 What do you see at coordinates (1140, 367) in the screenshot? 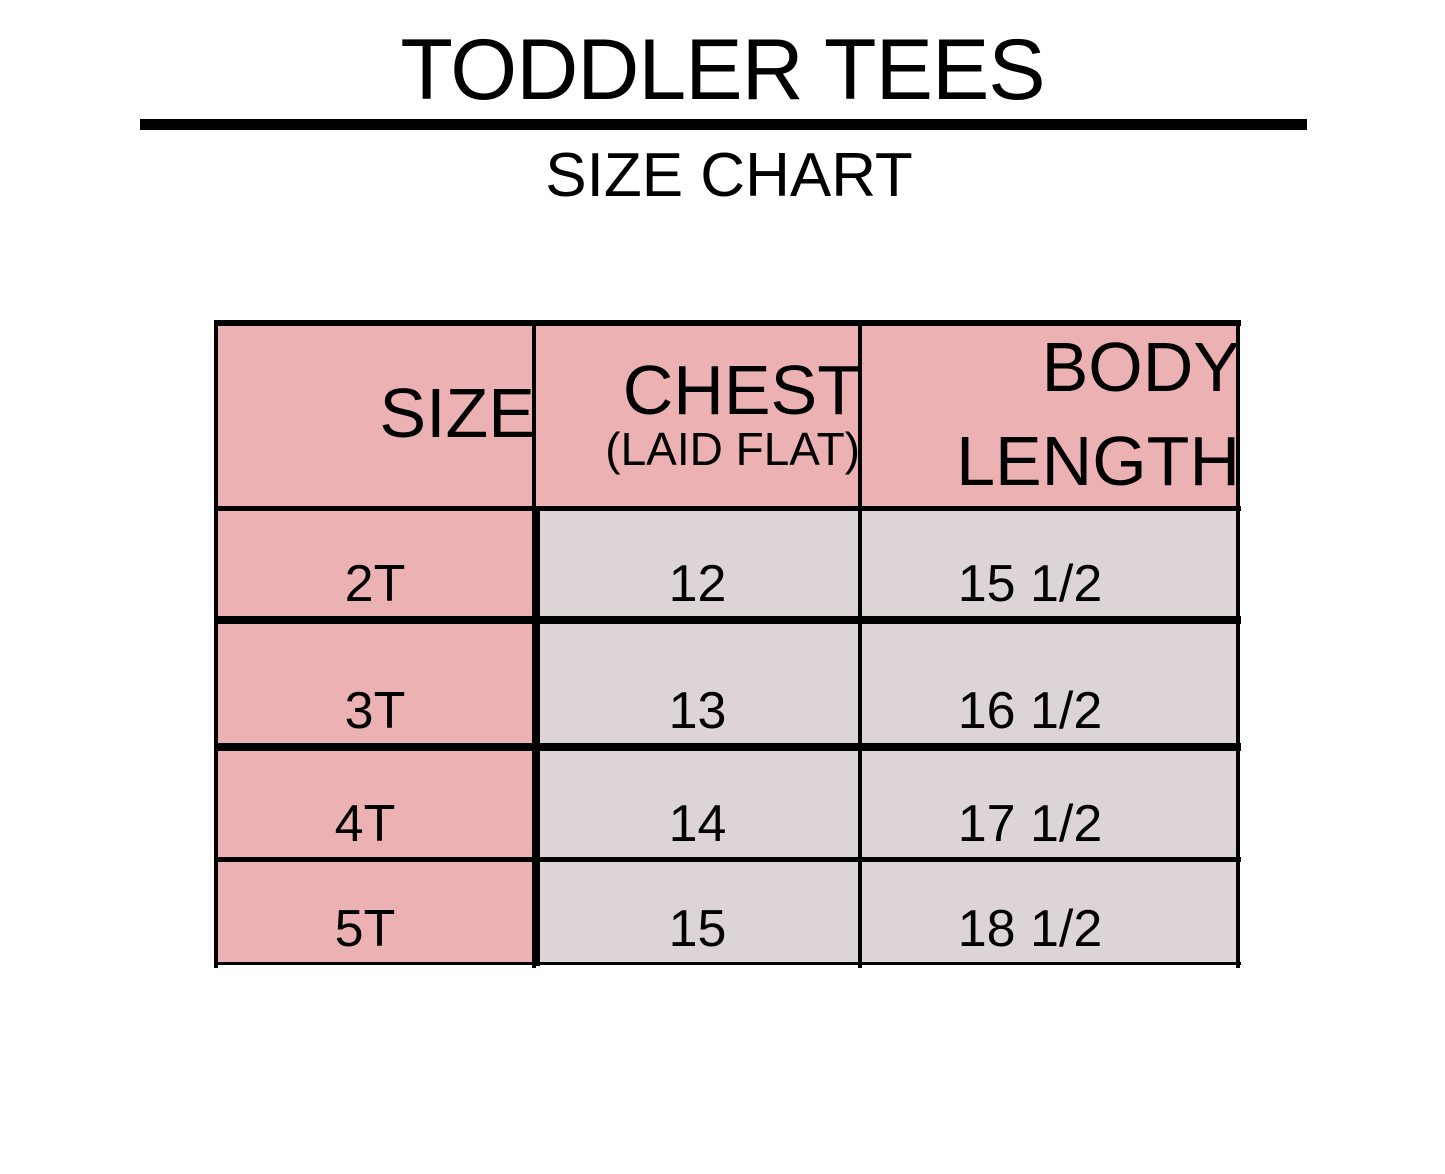
I see `header-body-label: BODY` at bounding box center [1140, 367].